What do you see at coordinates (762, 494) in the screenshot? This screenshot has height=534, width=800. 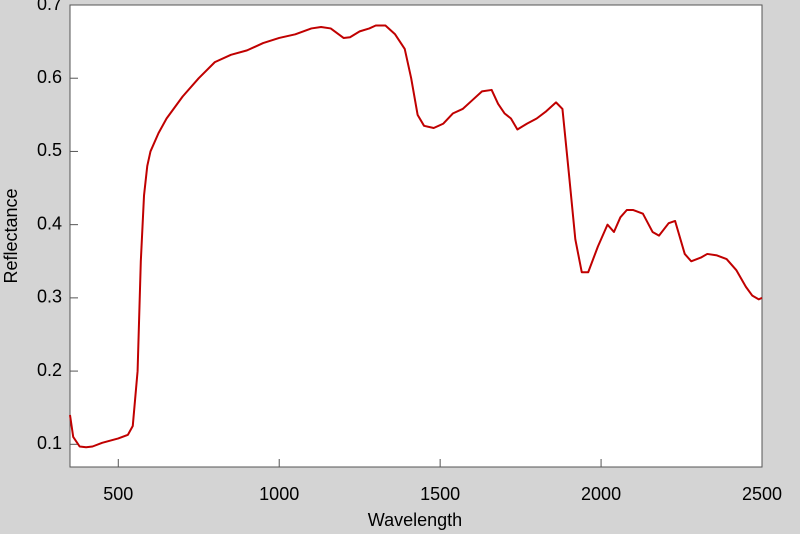 I see `x-tick-label: 2500` at bounding box center [762, 494].